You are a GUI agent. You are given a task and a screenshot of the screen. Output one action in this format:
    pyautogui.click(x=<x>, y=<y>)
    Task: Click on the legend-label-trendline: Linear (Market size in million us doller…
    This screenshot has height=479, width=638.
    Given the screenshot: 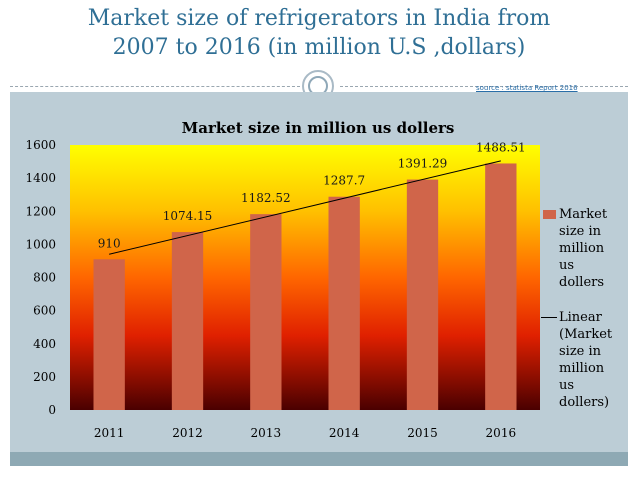 What is the action you would take?
    pyautogui.click(x=586, y=360)
    